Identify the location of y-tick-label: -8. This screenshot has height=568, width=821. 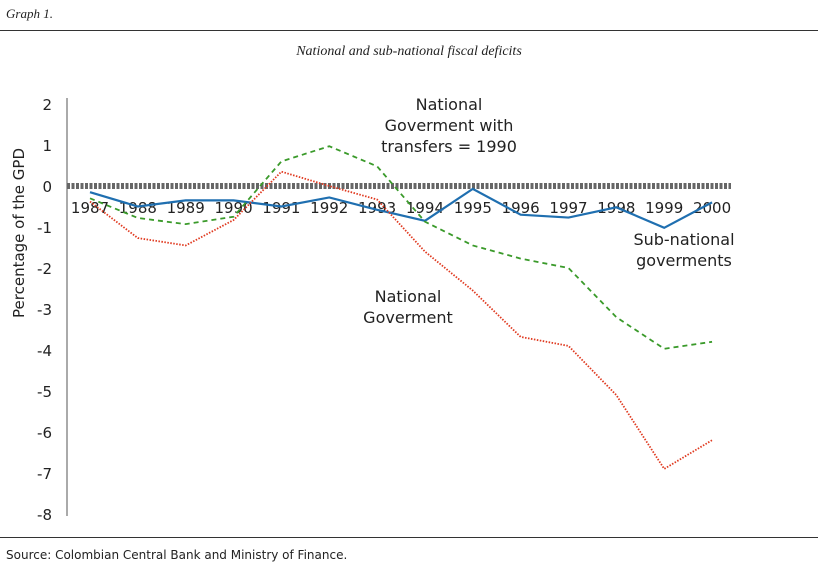
(44, 515).